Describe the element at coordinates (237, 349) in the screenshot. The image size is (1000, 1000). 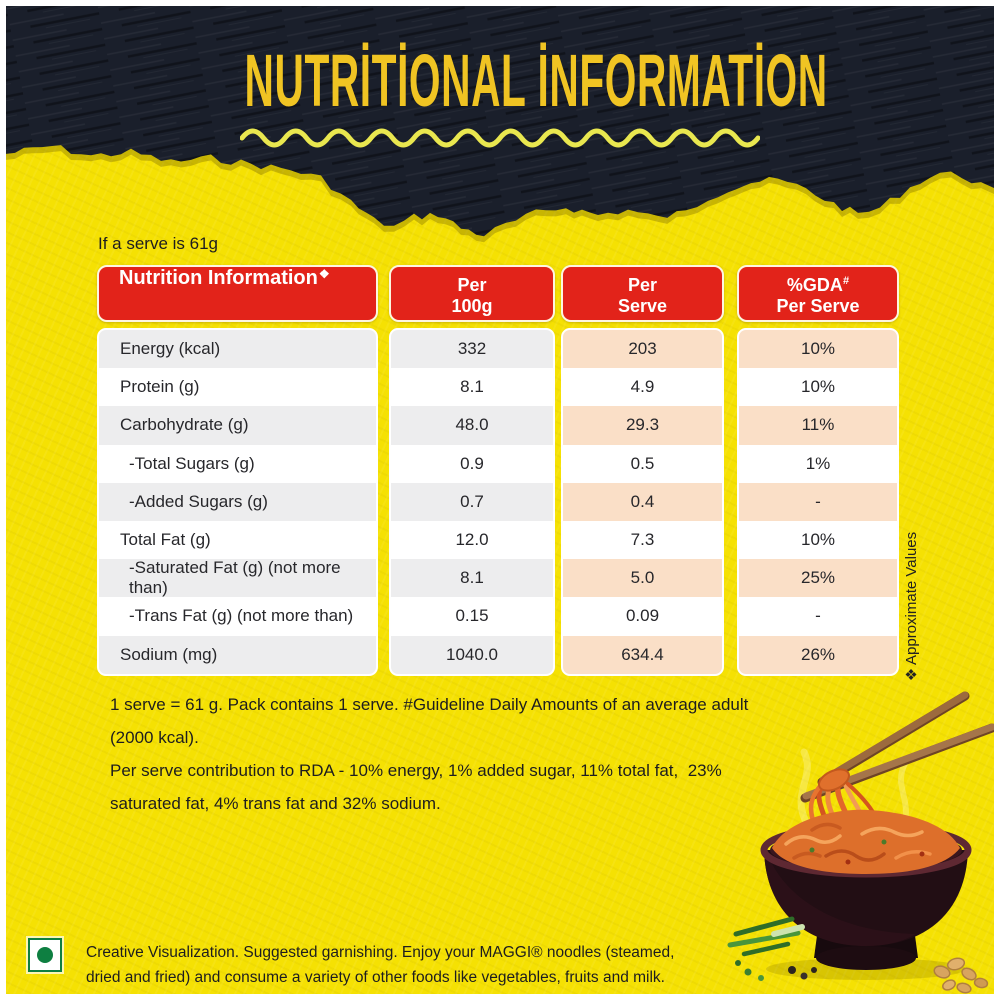
I see `nutrient-label-cell: Energy (kcal)` at that location.